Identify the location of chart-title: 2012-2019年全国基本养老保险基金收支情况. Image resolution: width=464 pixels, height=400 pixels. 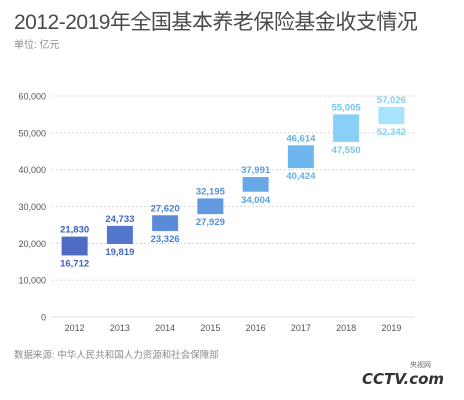
(216, 22).